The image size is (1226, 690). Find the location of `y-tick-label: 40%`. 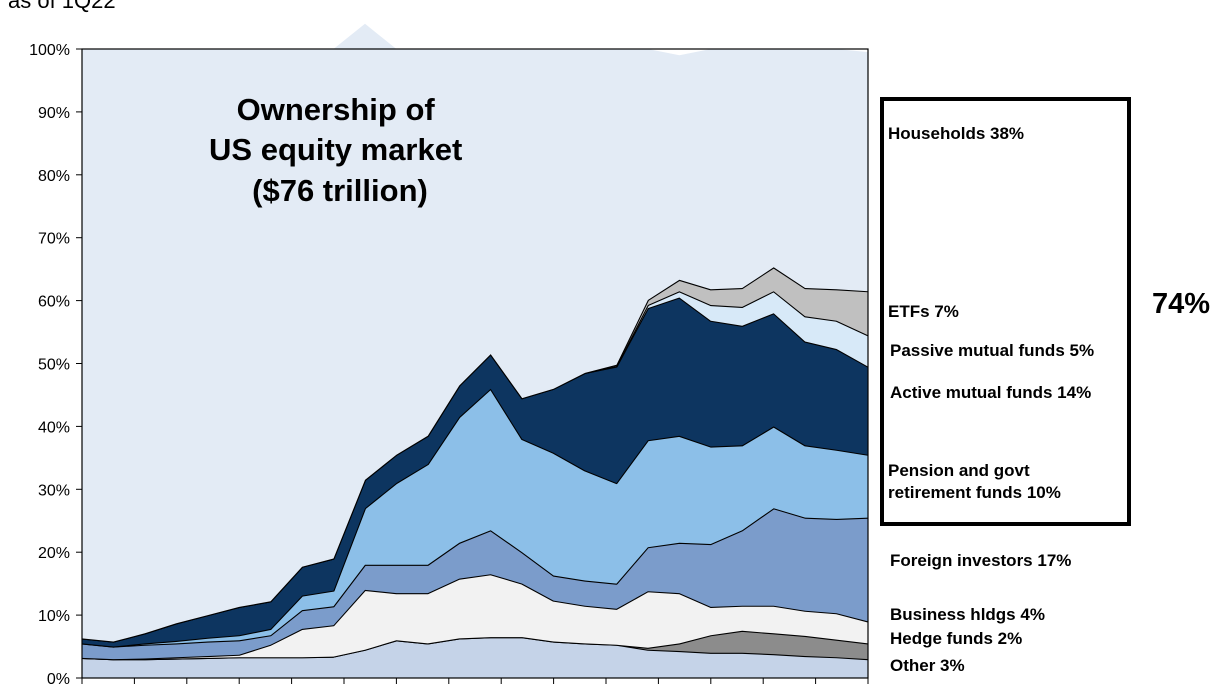

y-tick-label: 40% is located at coordinates (54, 427).